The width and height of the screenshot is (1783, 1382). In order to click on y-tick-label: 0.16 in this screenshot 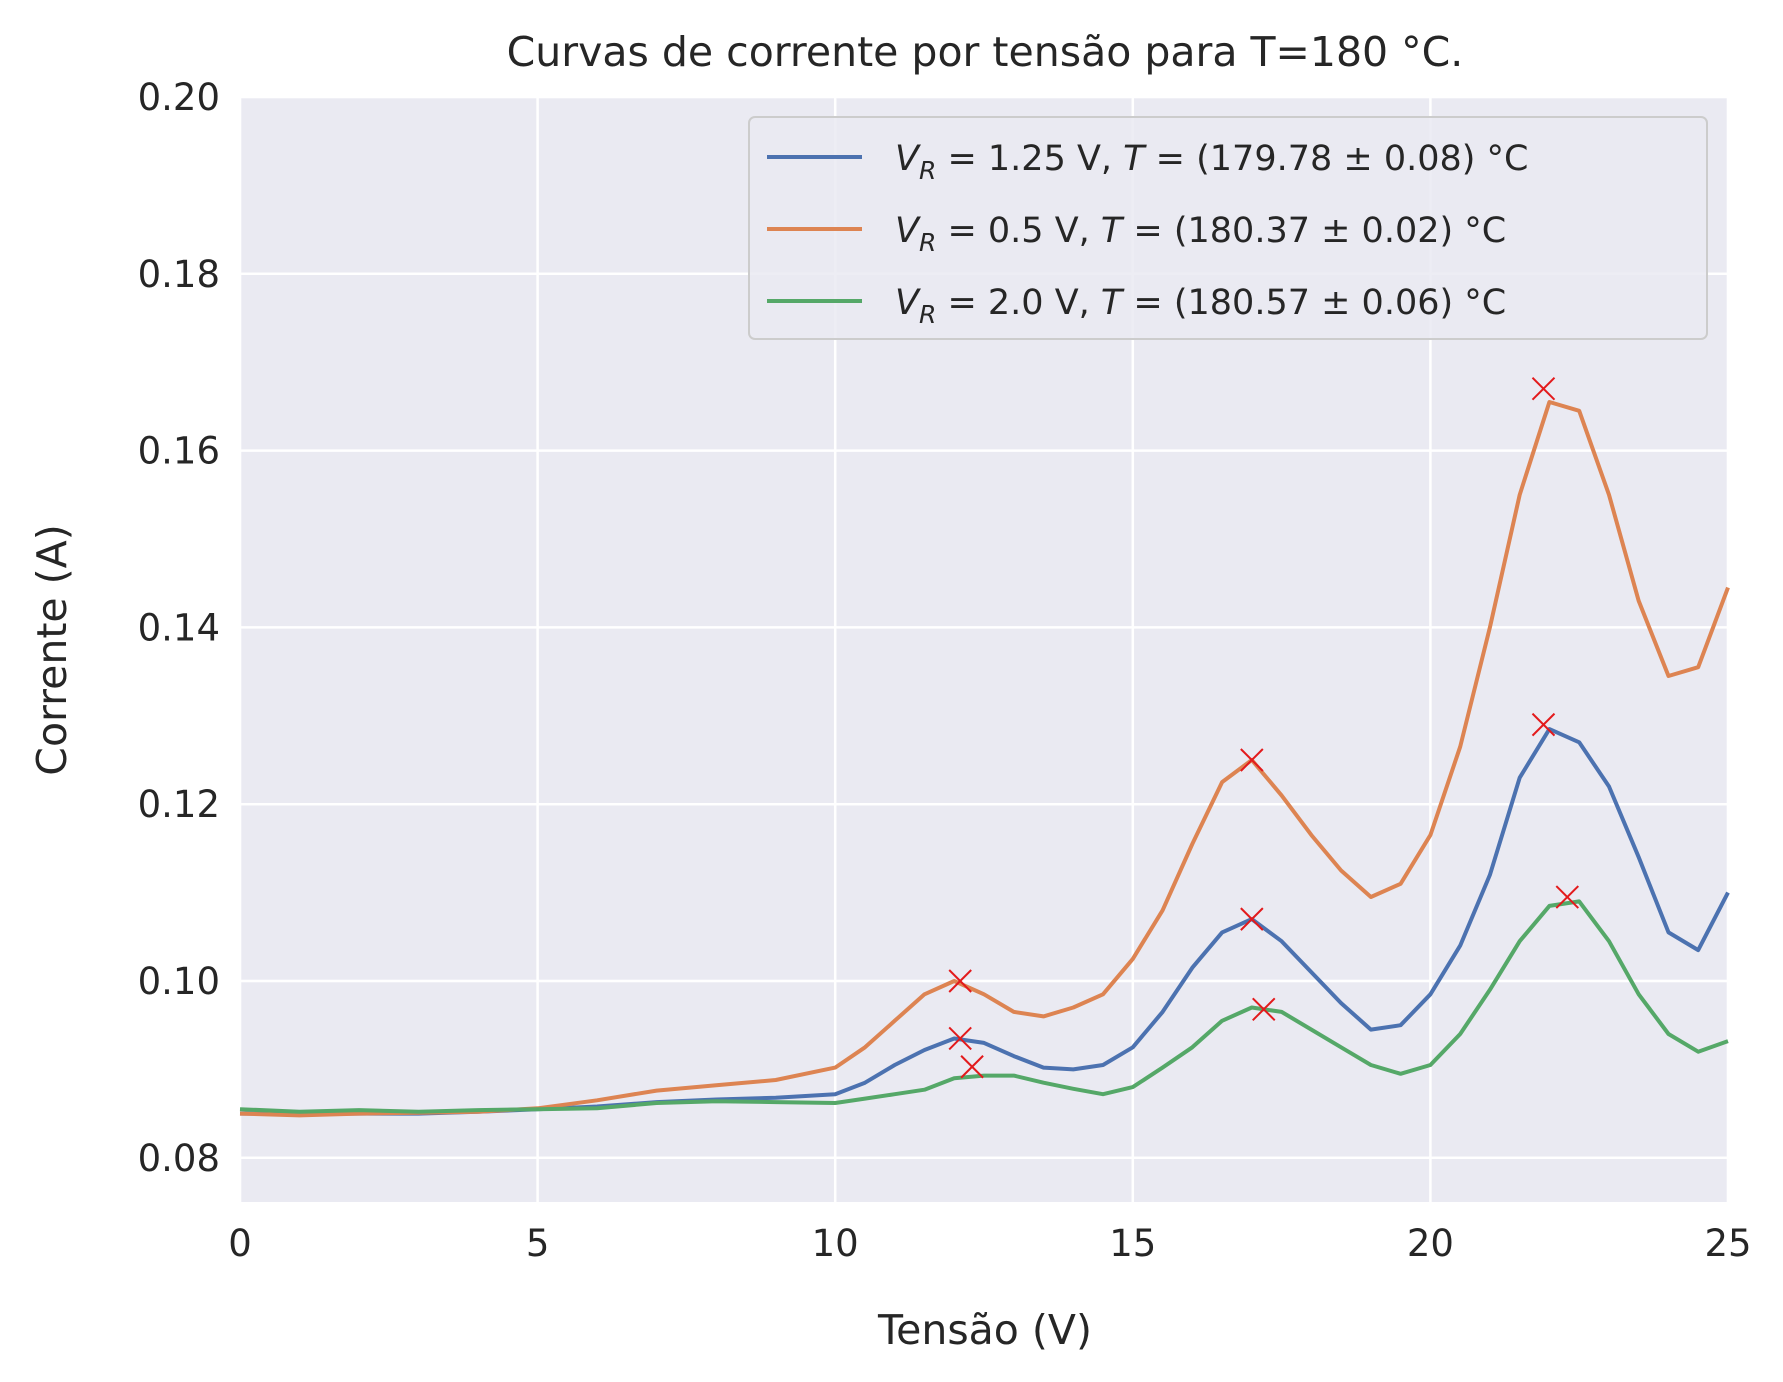, I will do `click(179, 451)`.